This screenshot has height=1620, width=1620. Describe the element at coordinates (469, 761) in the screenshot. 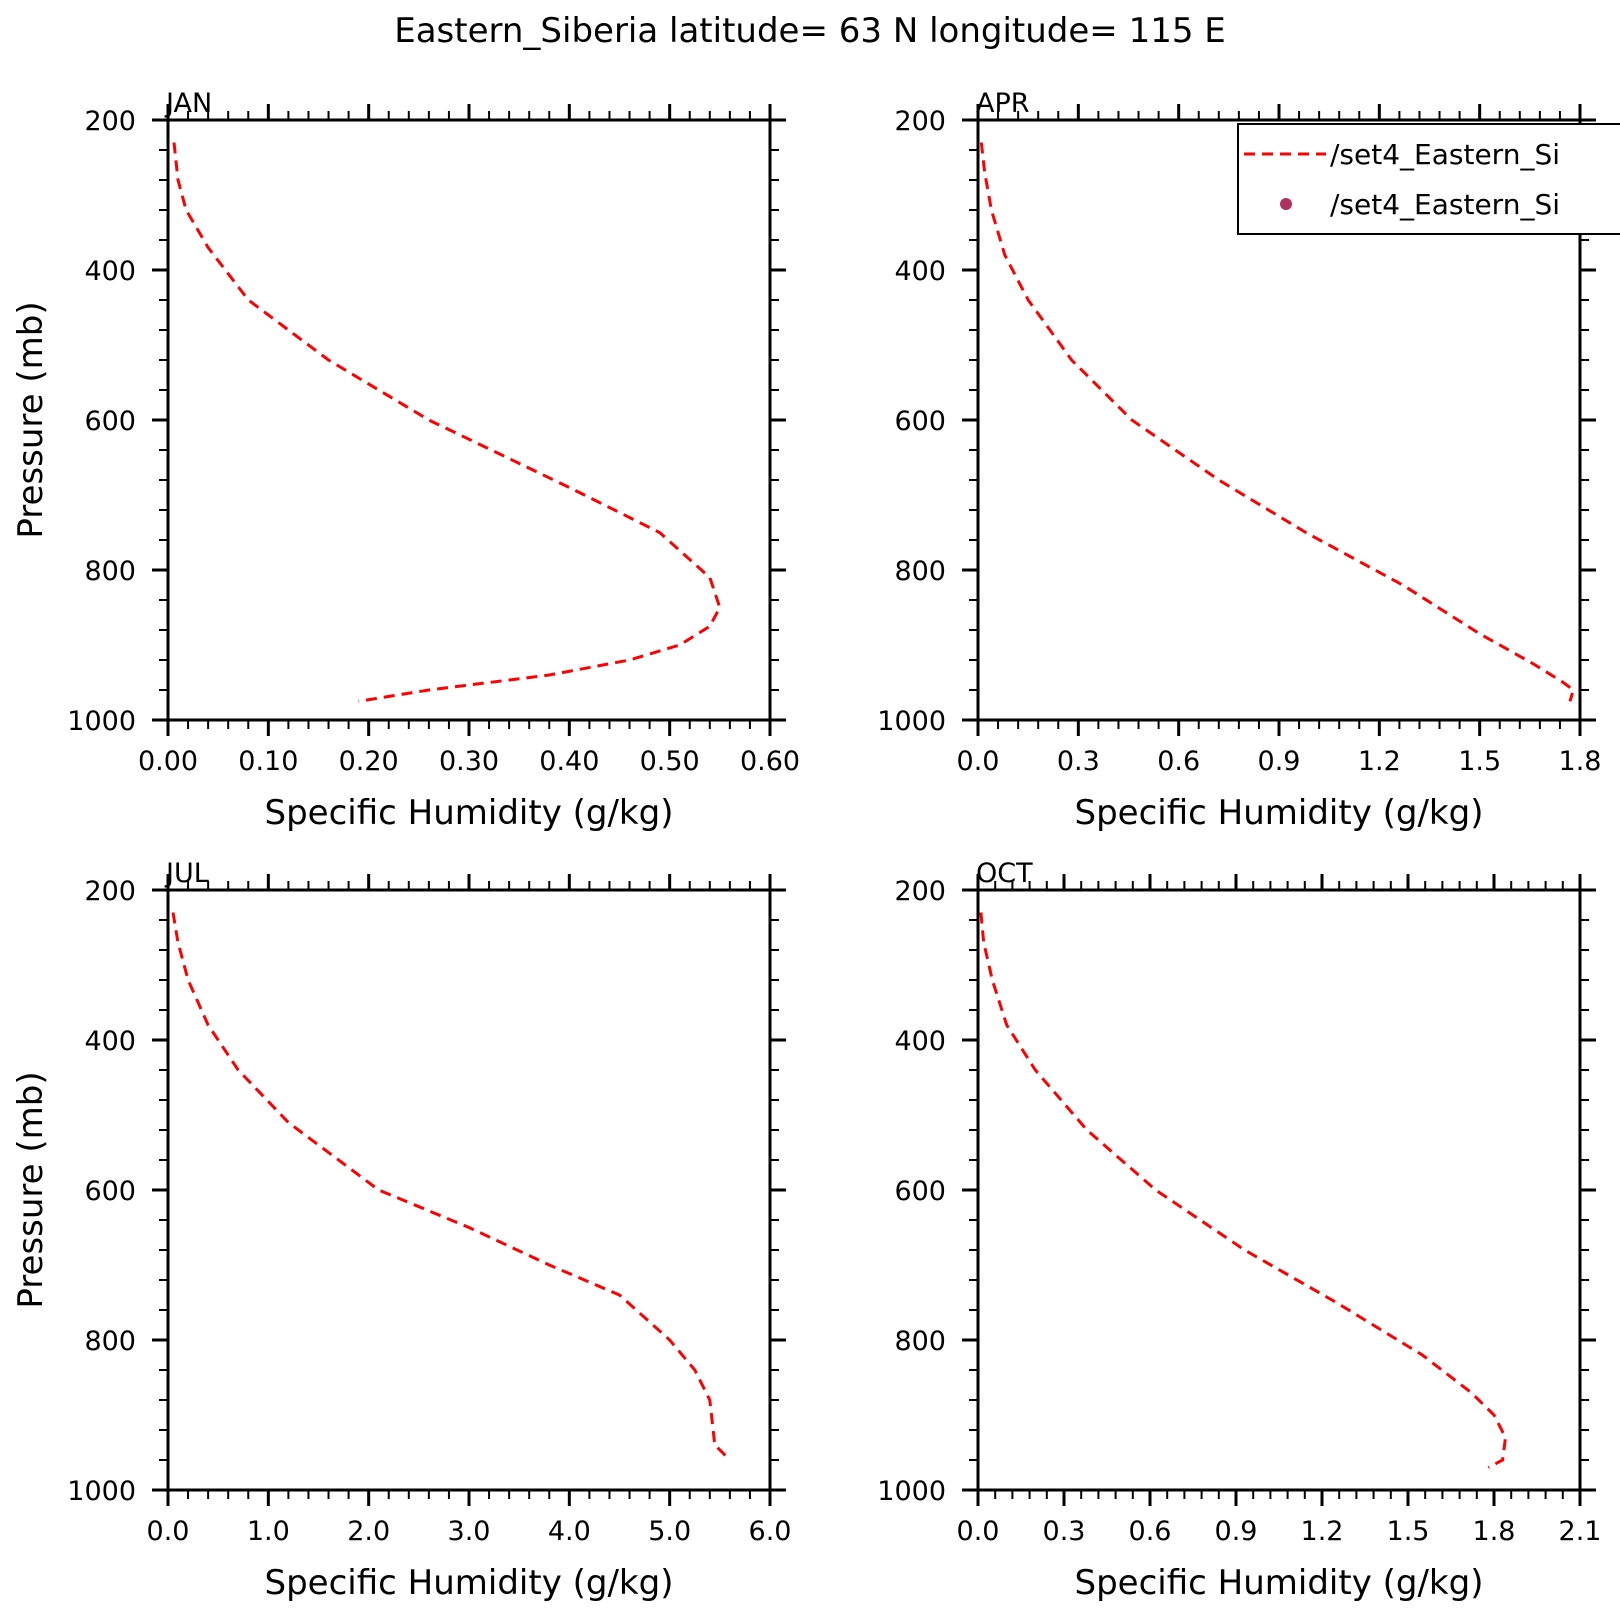

I see `x-tick-label: 0.30` at that location.